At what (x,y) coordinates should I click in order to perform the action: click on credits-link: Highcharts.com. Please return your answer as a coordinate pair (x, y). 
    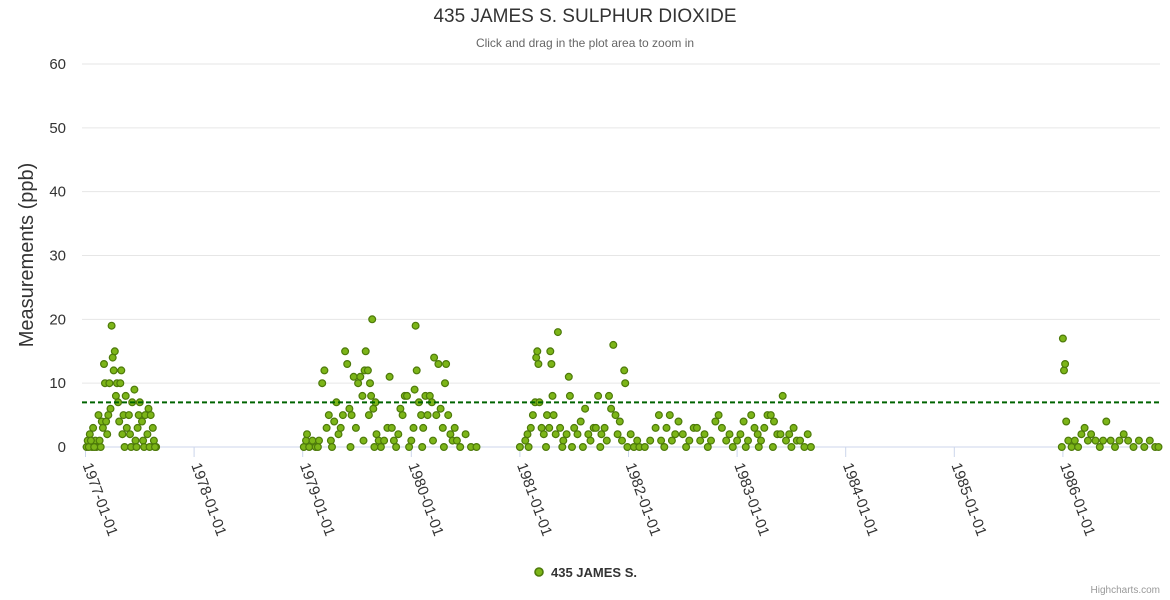
    Looking at the image, I should click on (1125, 590).